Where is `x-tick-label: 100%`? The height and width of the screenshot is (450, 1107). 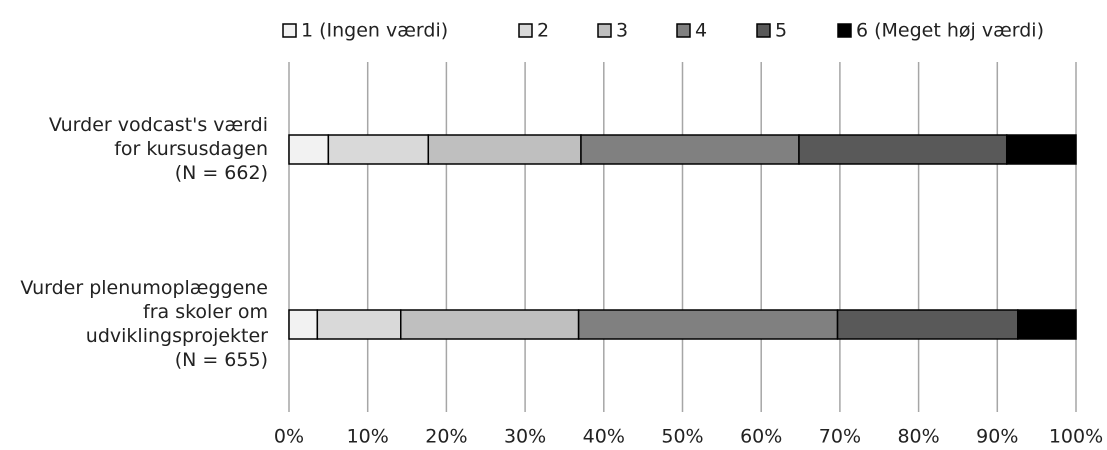 x-tick-label: 100% is located at coordinates (1076, 437).